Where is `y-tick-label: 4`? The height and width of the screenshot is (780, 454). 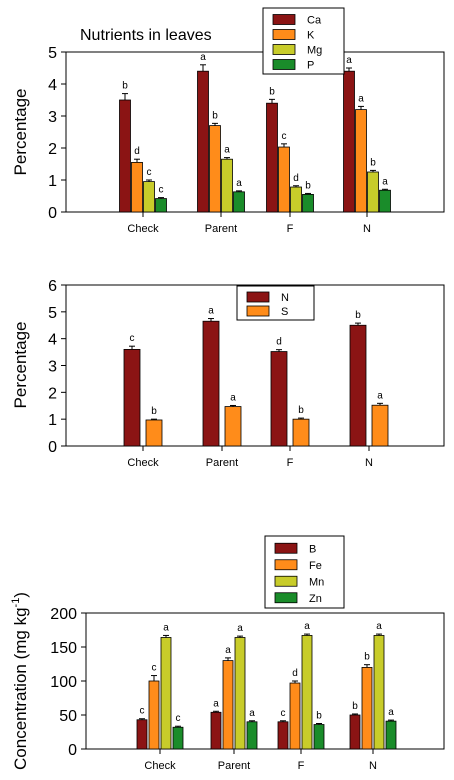
y-tick-label: 4 is located at coordinates (52, 340).